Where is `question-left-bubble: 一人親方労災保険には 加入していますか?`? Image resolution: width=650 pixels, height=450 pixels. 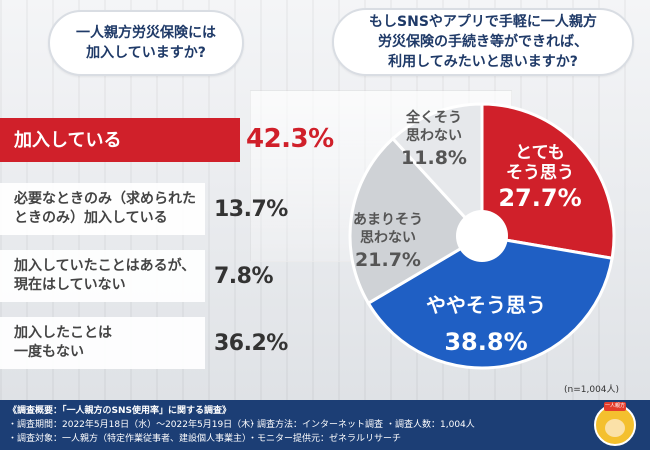
question-left-bubble: 一人親方労災保険には 加入していますか? is located at coordinates (146, 43).